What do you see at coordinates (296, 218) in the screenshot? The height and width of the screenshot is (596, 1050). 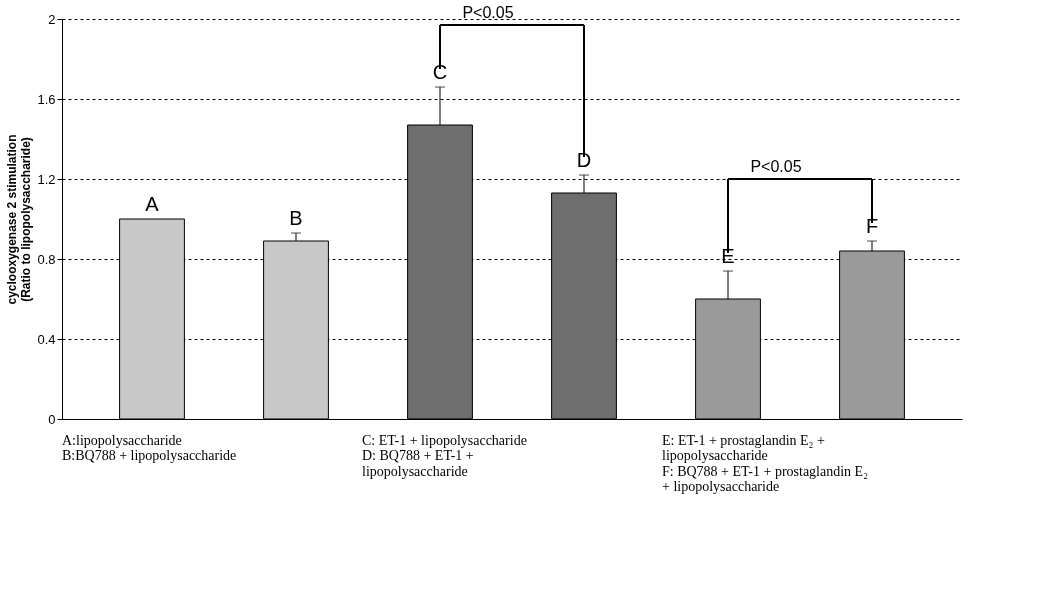 I see `x-tick-label: B` at bounding box center [296, 218].